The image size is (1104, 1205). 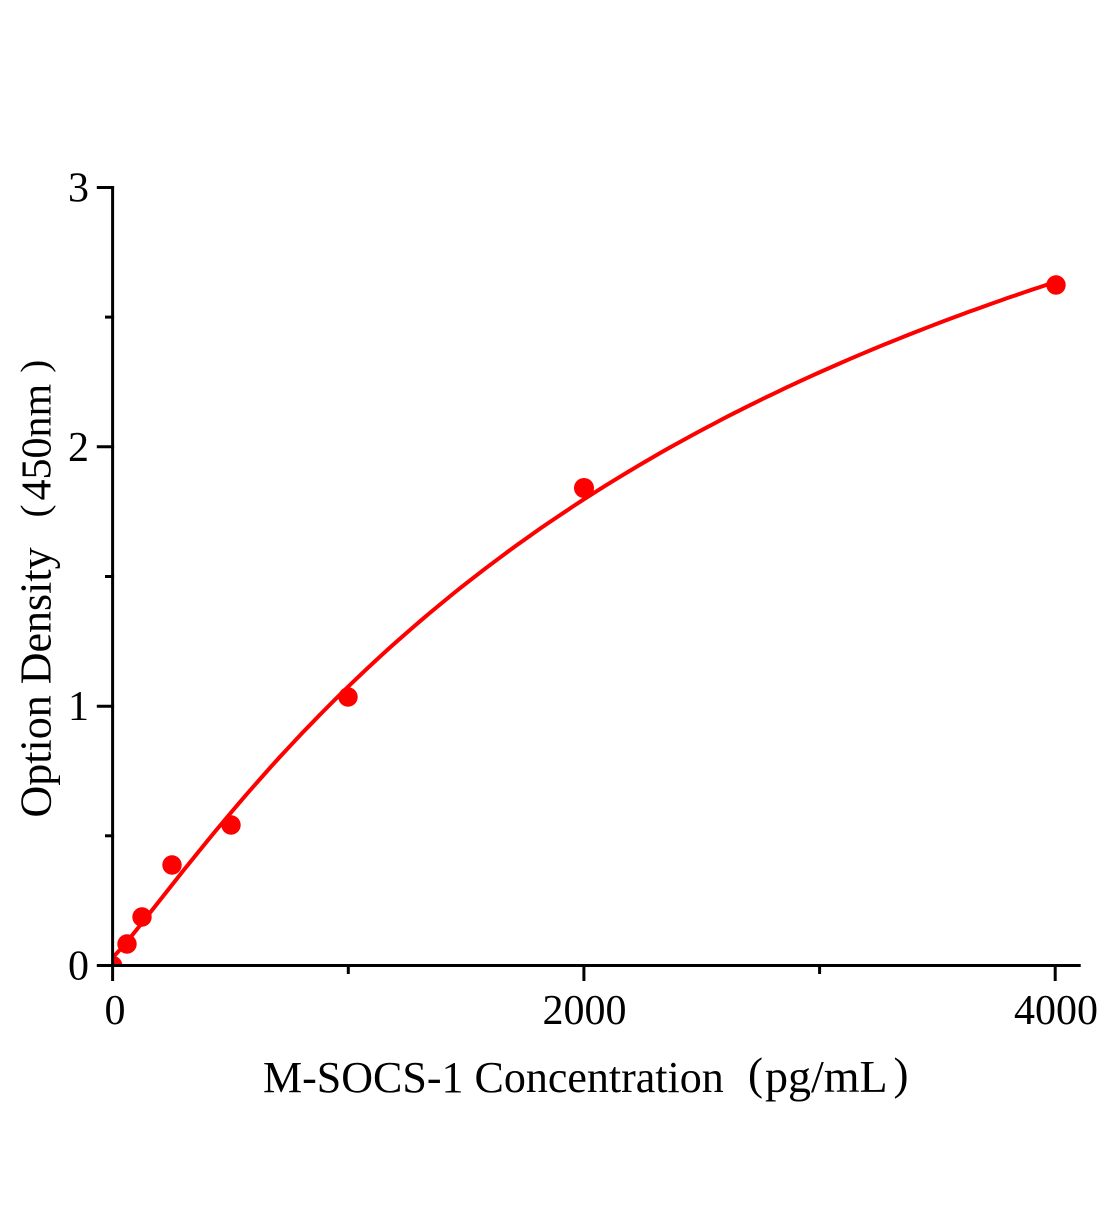 I want to click on svg-text: pg/mL, so click(x=826, y=1076).